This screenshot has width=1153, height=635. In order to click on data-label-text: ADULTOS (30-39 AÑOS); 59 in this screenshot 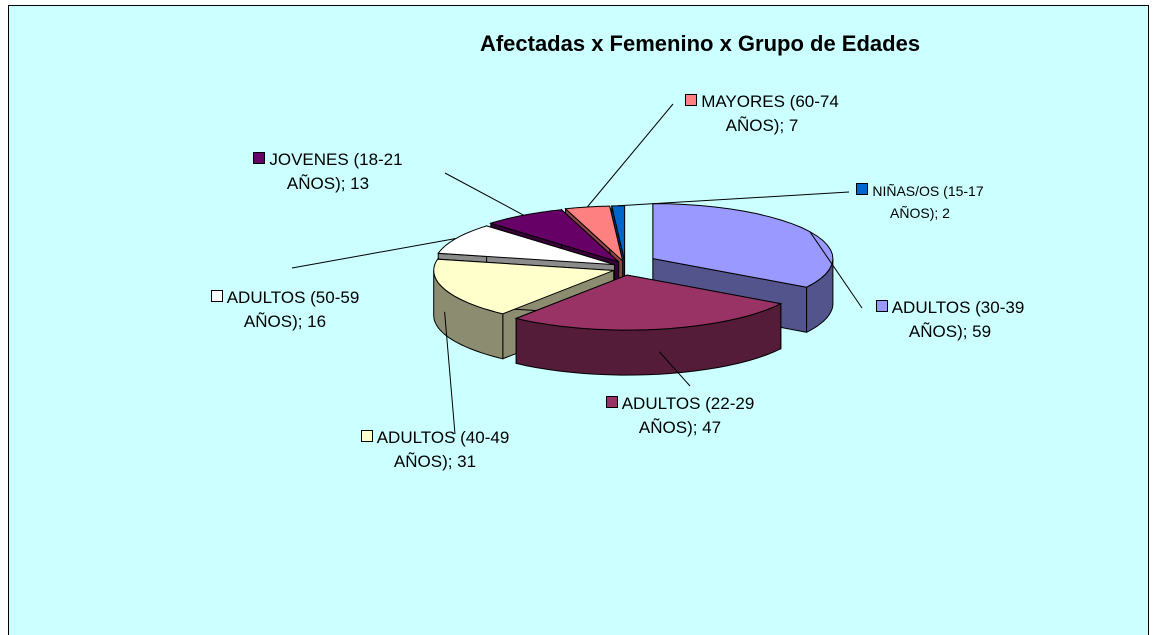, I will do `click(958, 319)`.